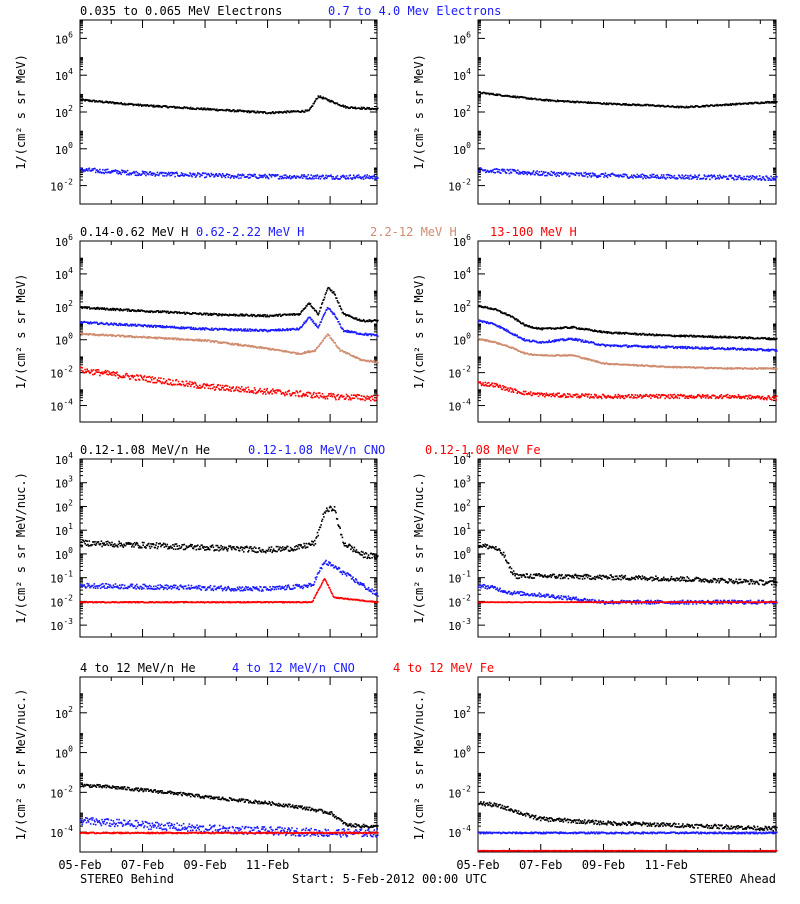 The height and width of the screenshot is (904, 800). I want to click on y-tick-label: 10⁻⁴, so click(459, 406).